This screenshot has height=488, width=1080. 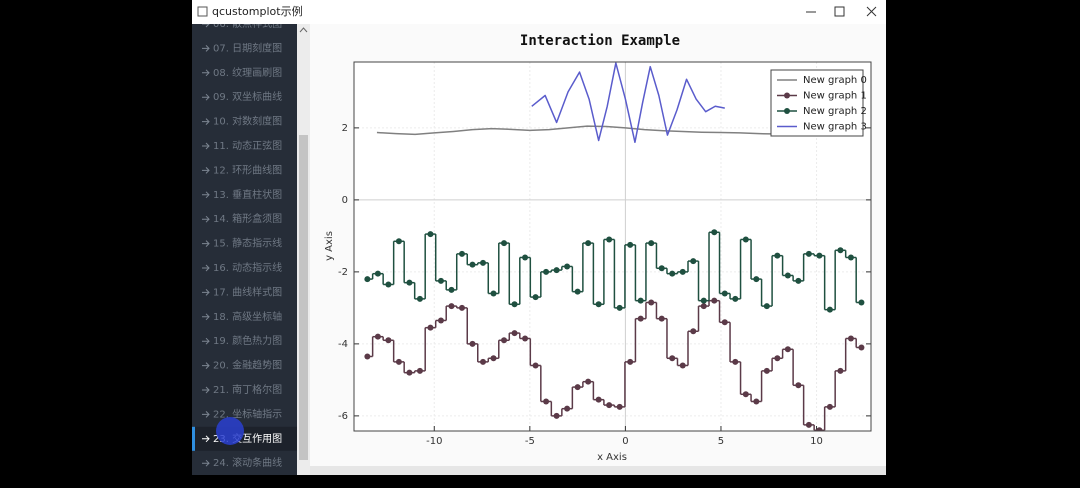 What do you see at coordinates (247, 121) in the screenshot?
I see `sidebar-item: 10. 对数刻度图` at bounding box center [247, 121].